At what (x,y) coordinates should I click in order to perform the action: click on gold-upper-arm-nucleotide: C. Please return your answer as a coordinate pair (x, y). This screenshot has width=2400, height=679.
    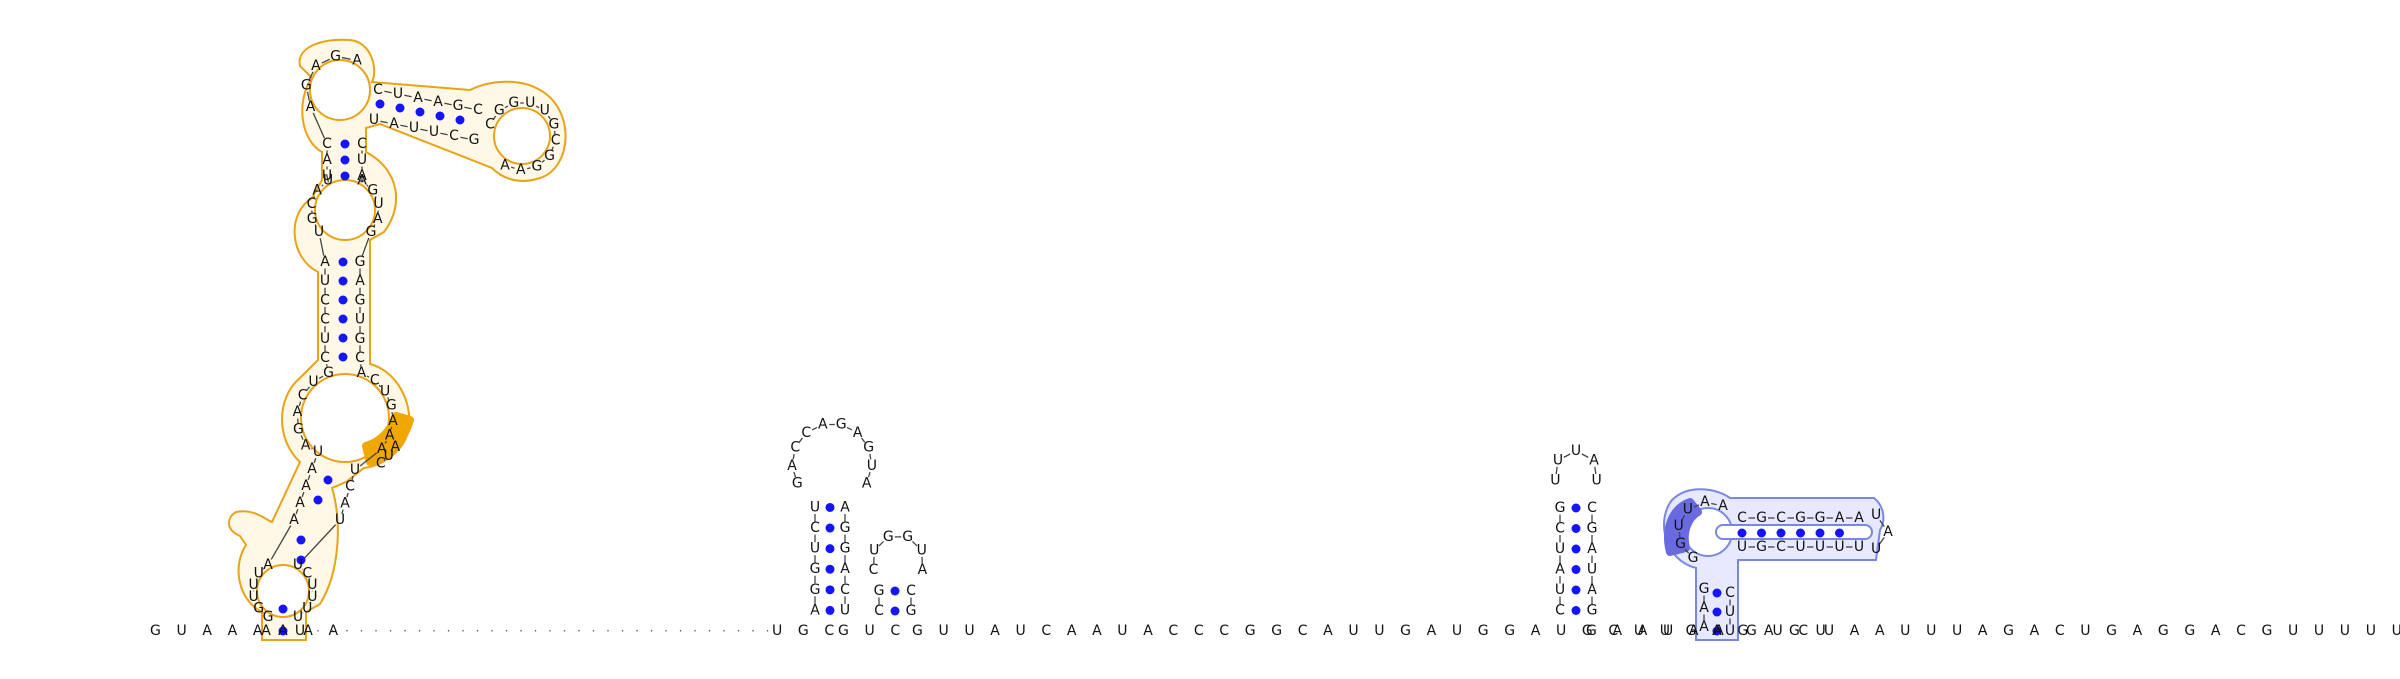
    Looking at the image, I should click on (378, 90).